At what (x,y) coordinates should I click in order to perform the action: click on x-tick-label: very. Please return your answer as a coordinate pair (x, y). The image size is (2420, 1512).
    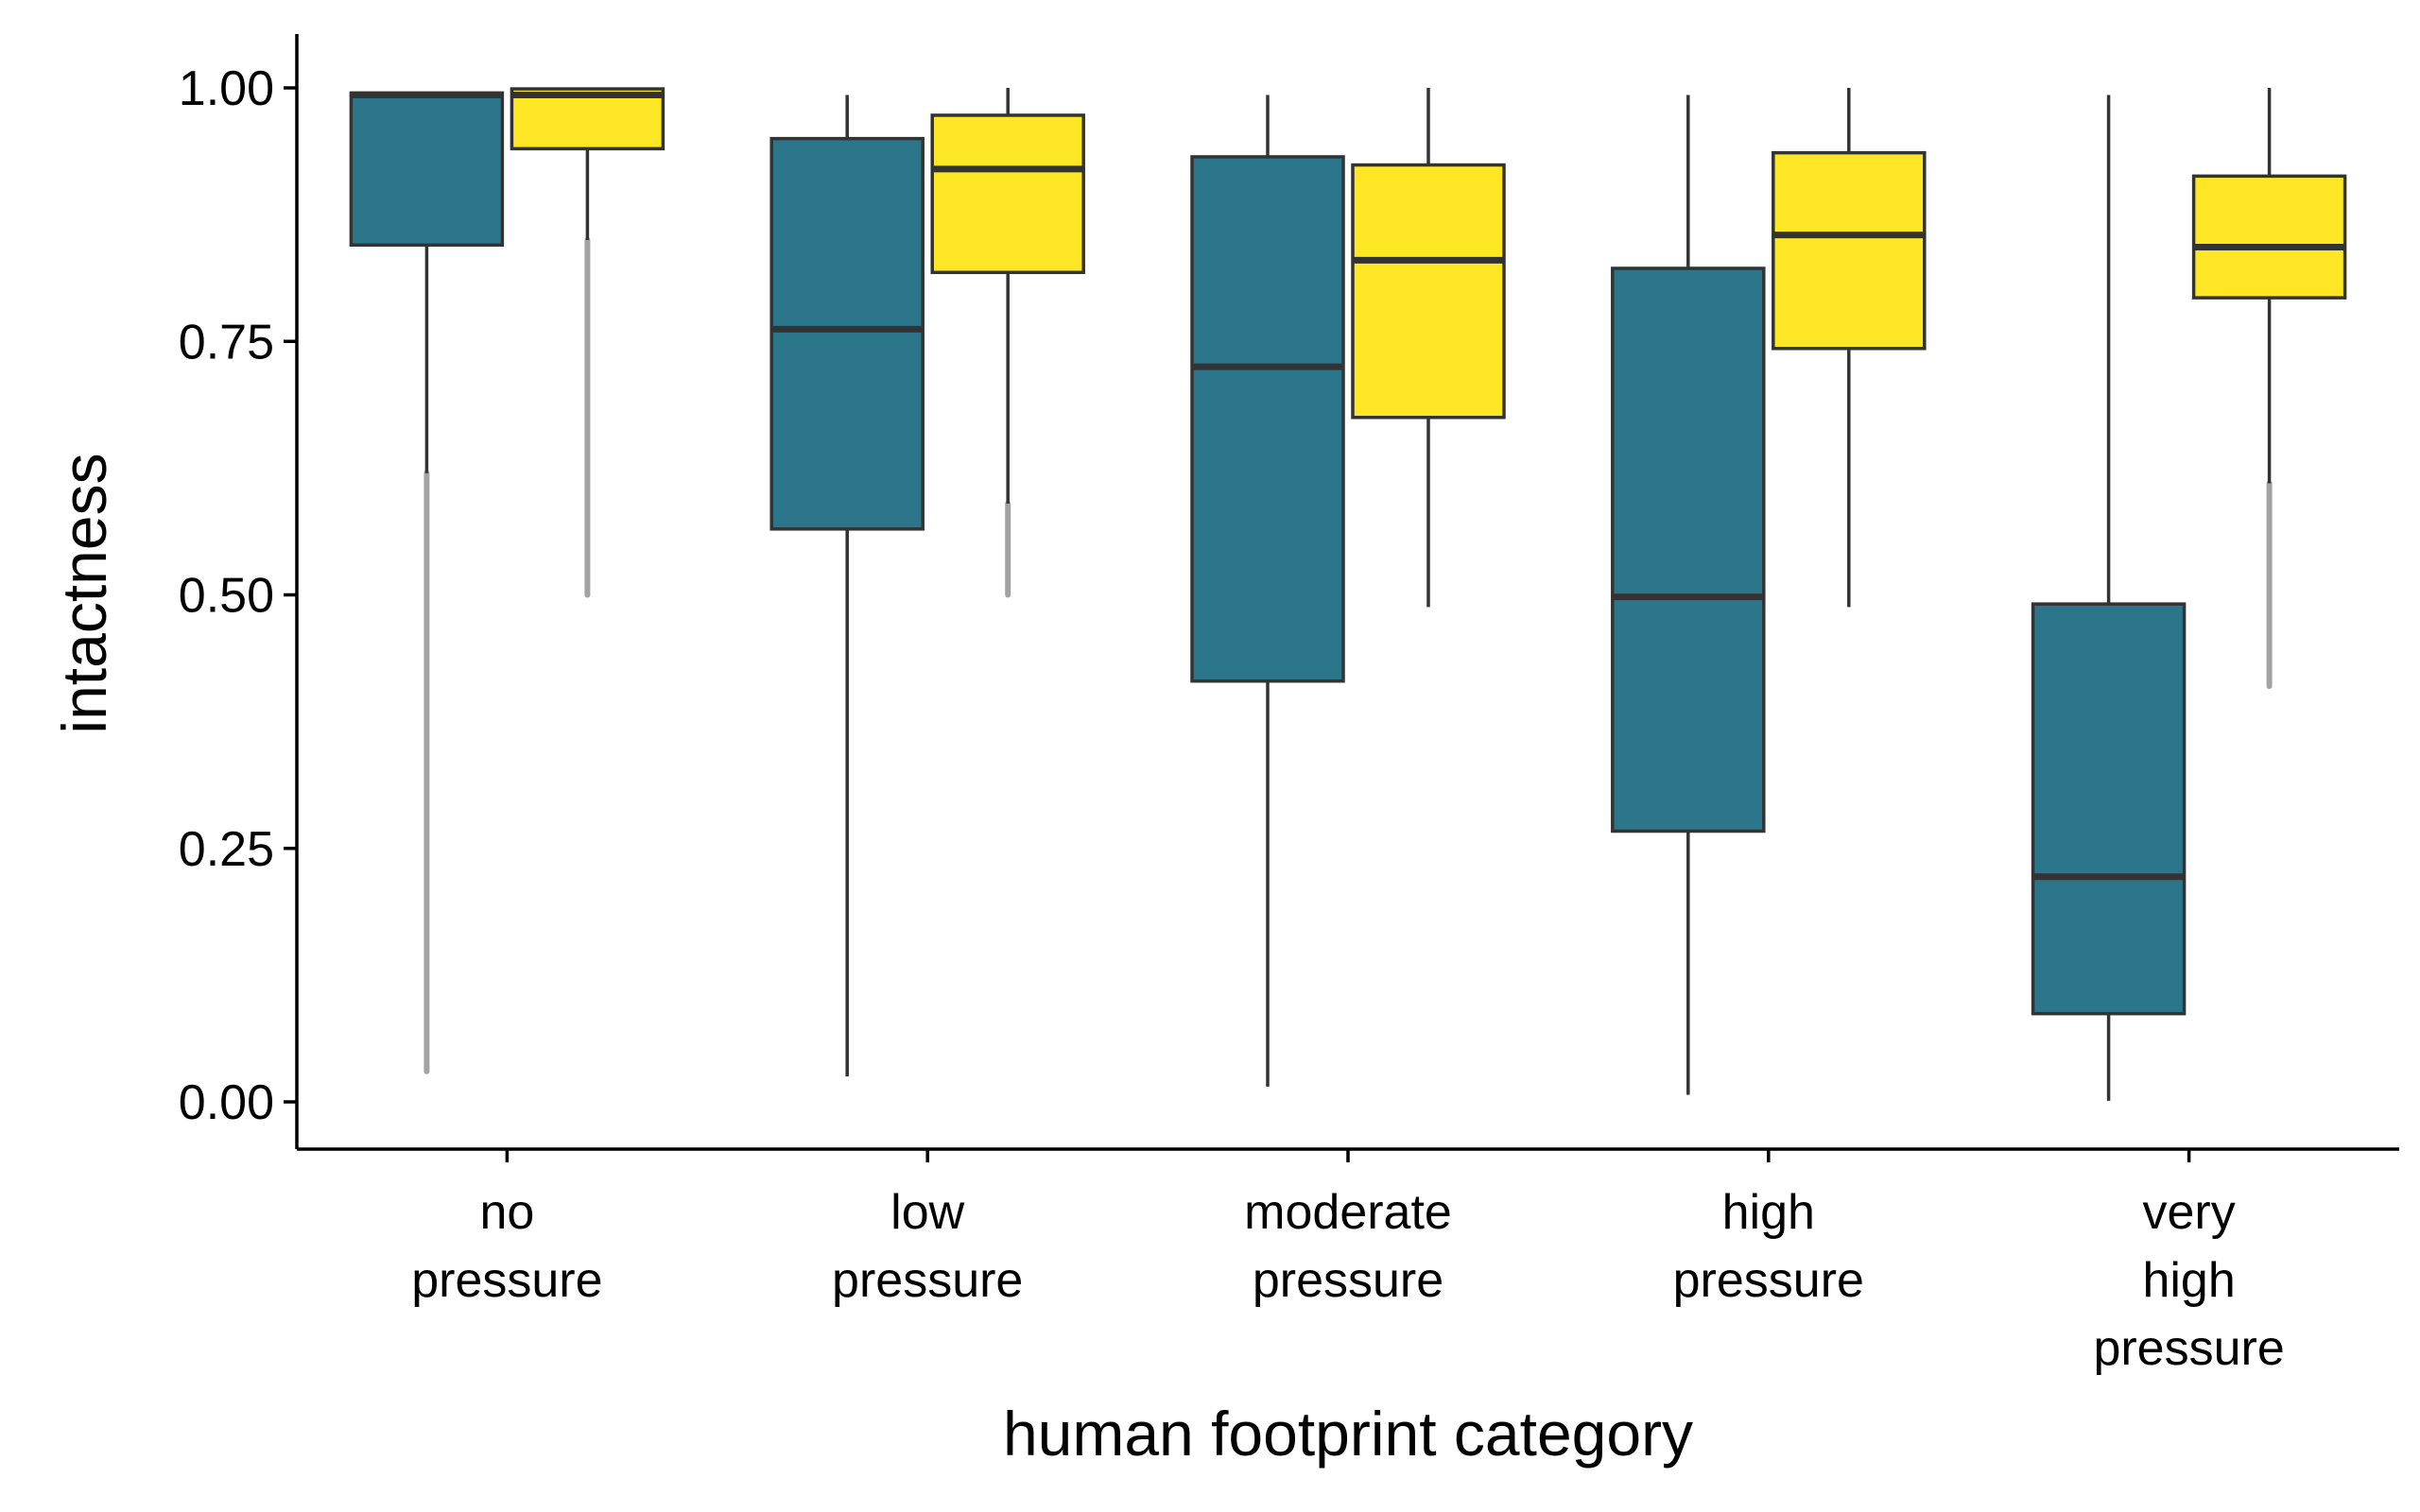
    Looking at the image, I should click on (2188, 1212).